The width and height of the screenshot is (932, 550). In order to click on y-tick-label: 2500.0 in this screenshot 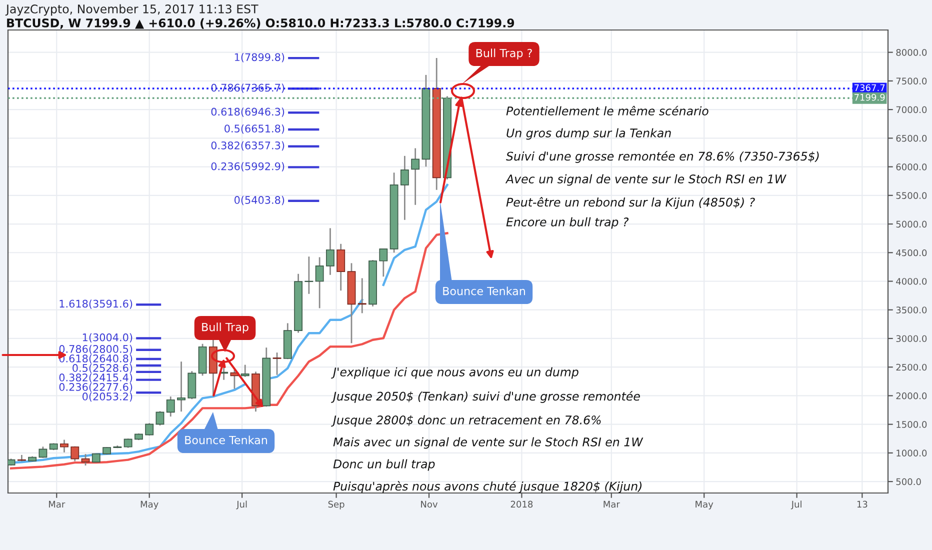, I will do `click(911, 367)`.